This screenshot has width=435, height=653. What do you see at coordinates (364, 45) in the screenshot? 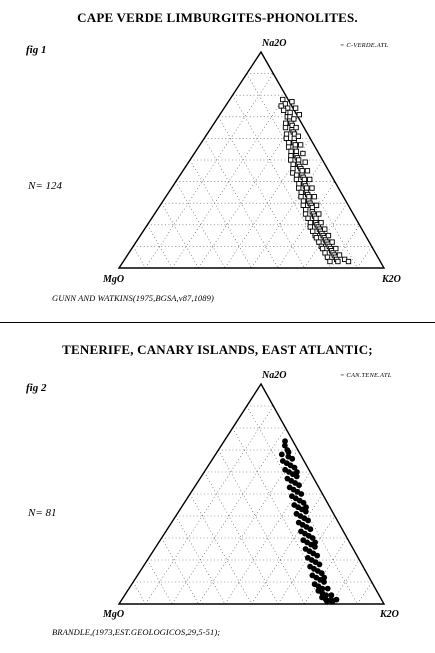
I see `legend-label: = C-VERDE.ATL` at bounding box center [364, 45].